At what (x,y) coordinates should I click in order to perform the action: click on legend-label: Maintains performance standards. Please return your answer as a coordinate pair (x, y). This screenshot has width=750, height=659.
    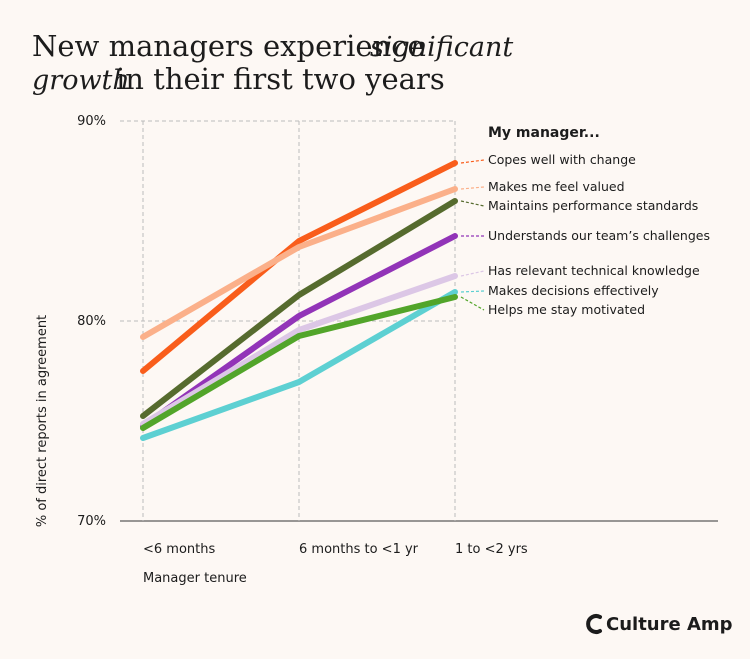
    Looking at the image, I should click on (593, 205).